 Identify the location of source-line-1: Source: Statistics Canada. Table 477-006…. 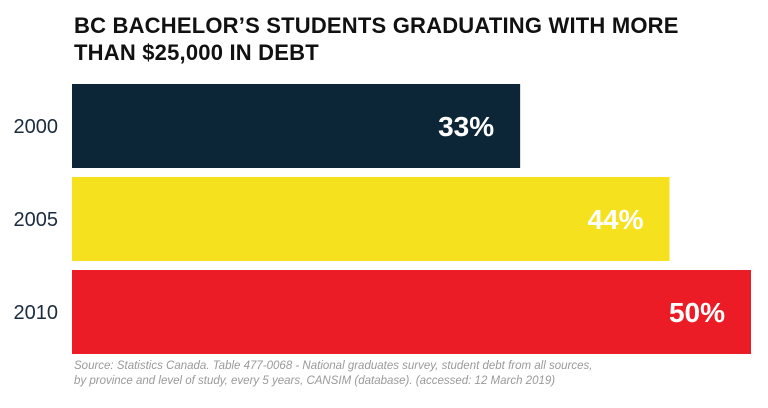
(333, 366).